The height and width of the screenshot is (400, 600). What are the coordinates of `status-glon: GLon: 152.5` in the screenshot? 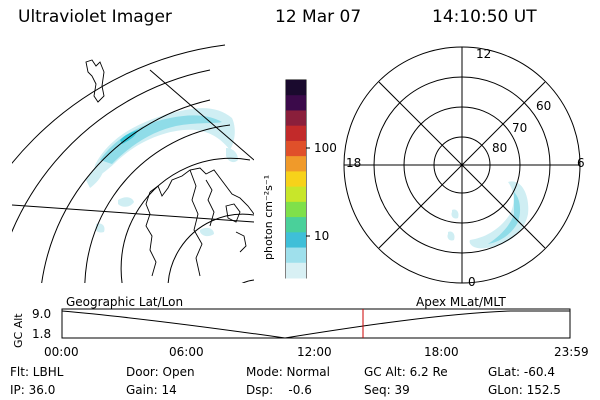 It's located at (524, 390).